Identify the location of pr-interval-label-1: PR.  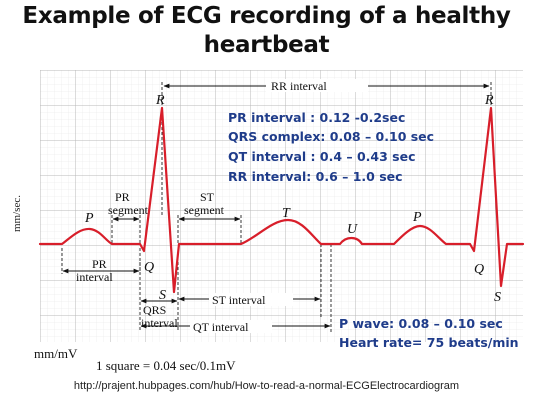
(99, 264).